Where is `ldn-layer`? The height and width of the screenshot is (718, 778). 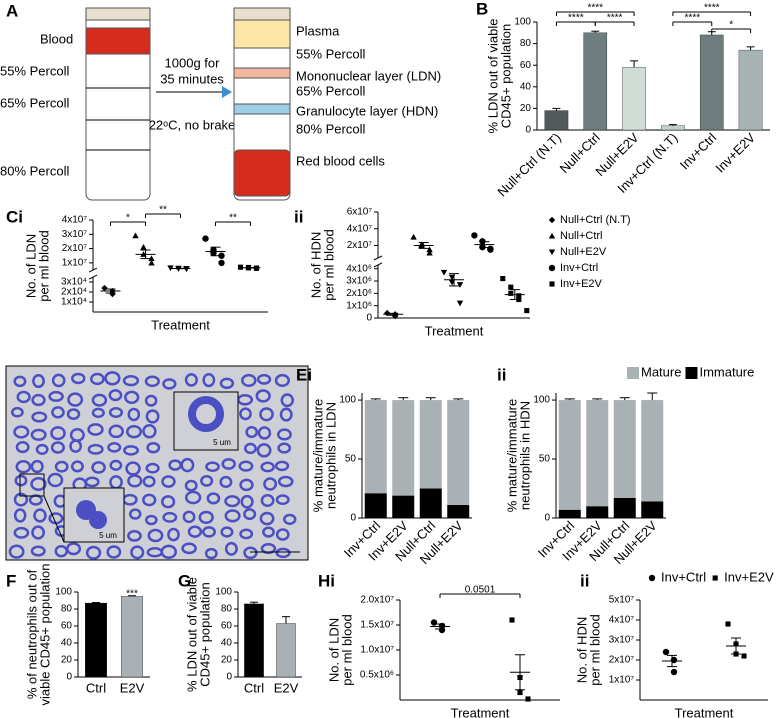 ldn-layer is located at coordinates (262, 73).